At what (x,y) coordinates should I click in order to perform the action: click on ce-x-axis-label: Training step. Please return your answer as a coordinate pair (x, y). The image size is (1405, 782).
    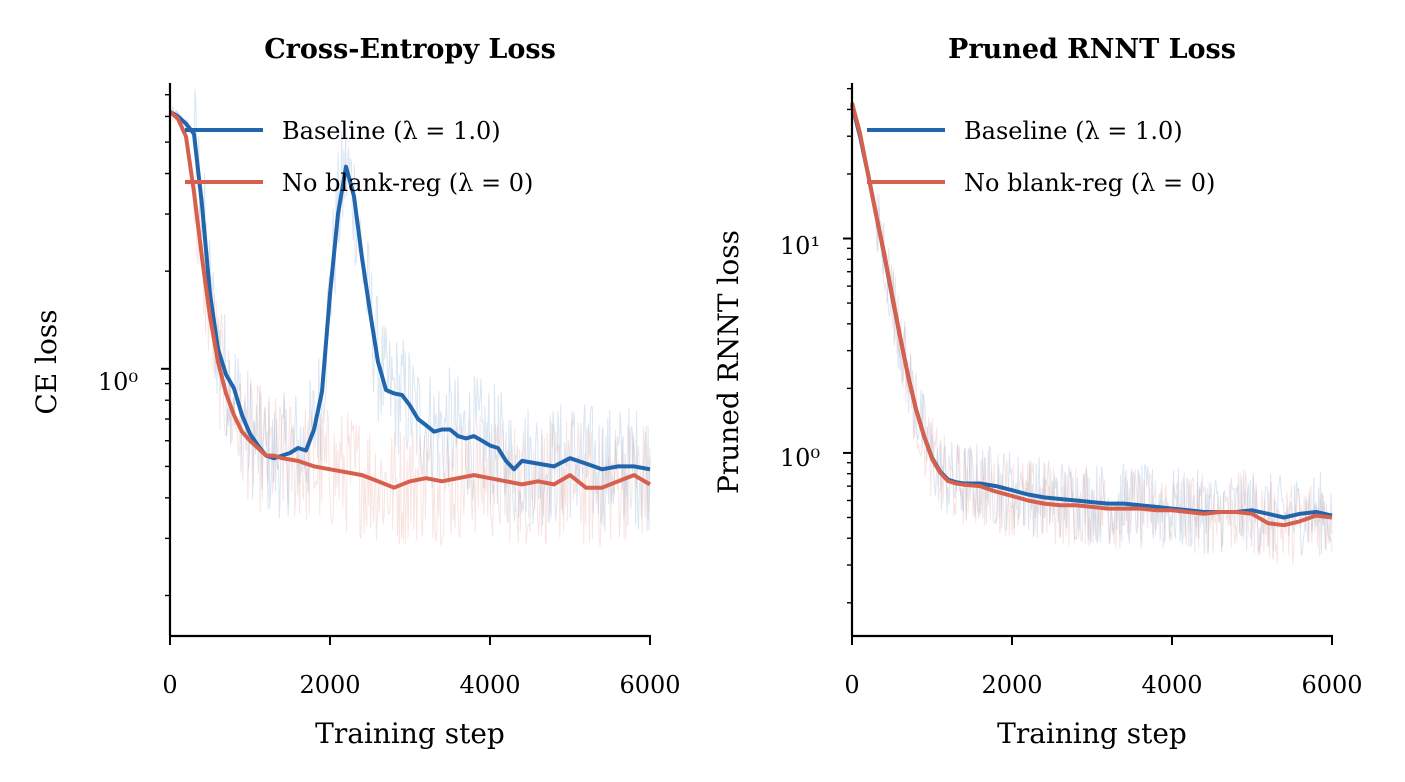
    Looking at the image, I should click on (410, 733).